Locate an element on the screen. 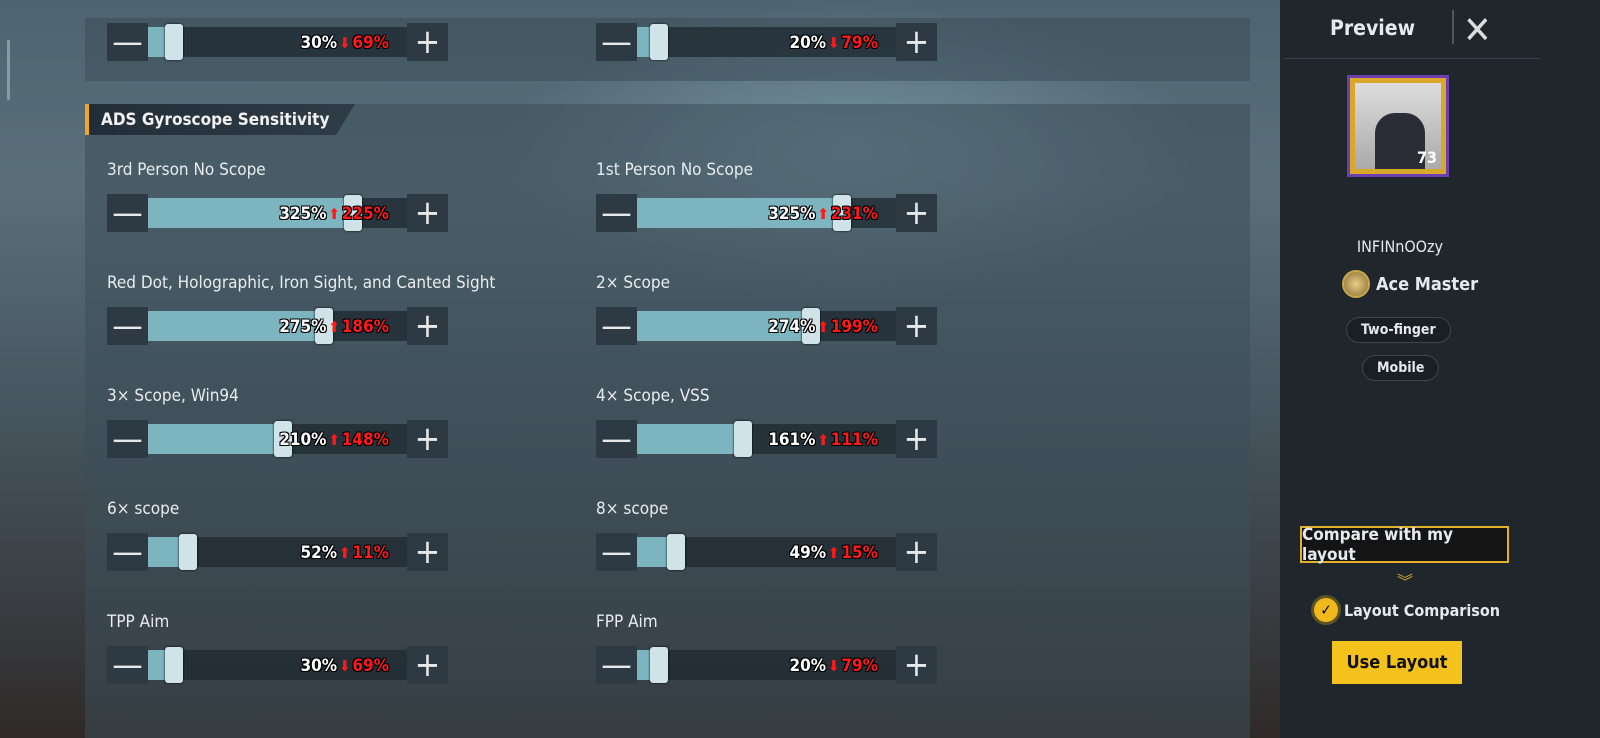 This screenshot has width=1600, height=738. slider-delta: 79% is located at coordinates (859, 43).